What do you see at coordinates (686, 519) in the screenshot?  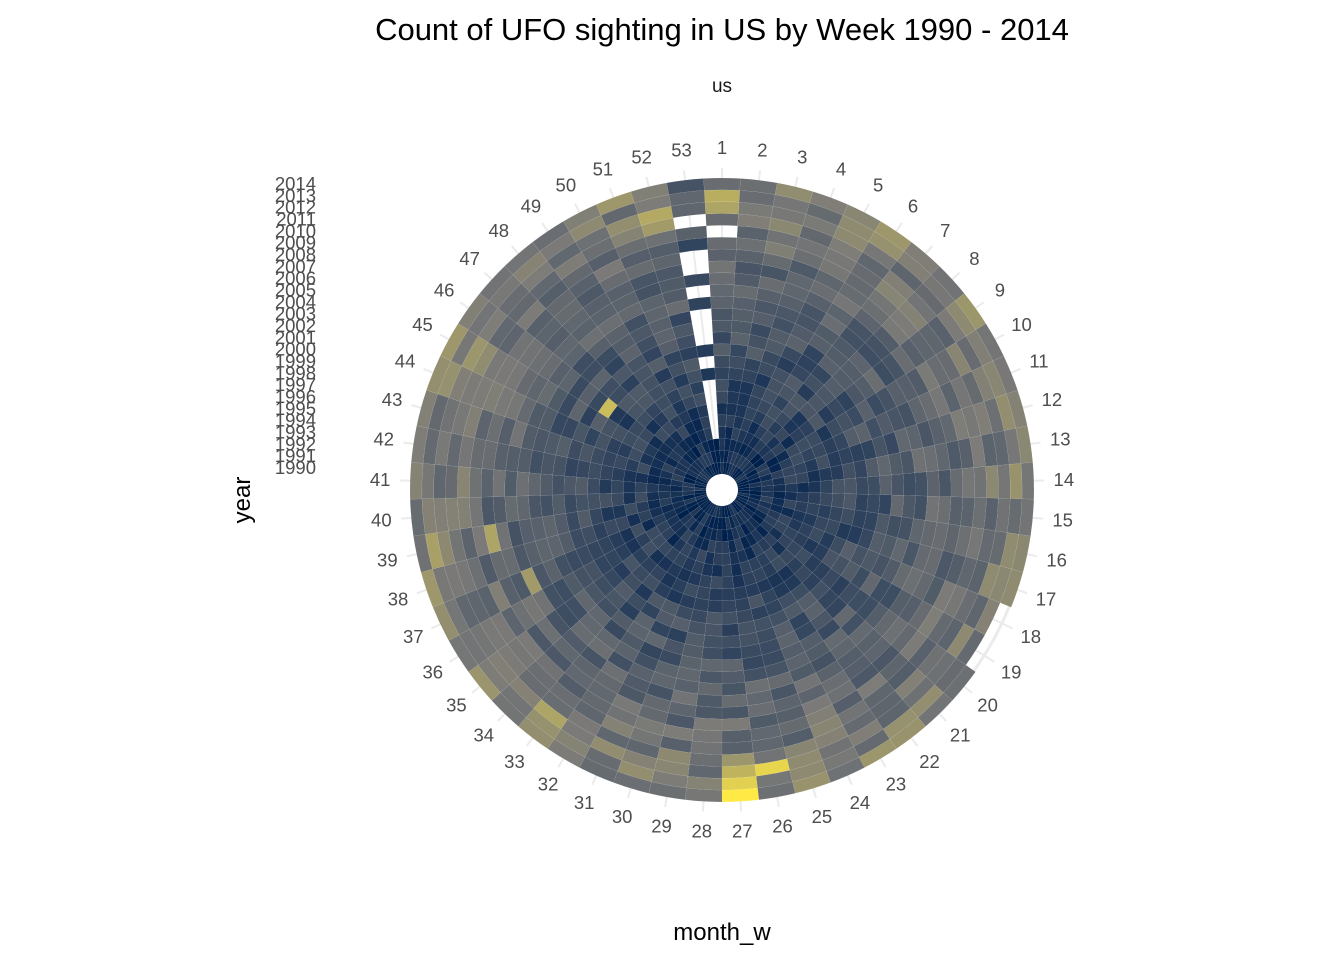 I see `heatmap-cell-w35-1992` at bounding box center [686, 519].